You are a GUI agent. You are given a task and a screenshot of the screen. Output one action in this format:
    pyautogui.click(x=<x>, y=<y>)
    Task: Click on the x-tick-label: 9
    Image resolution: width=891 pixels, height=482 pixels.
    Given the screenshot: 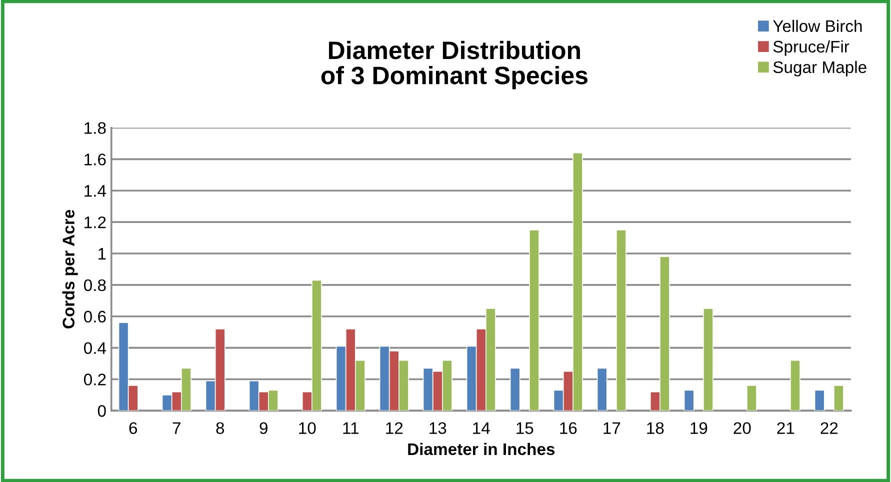 What is the action you would take?
    pyautogui.click(x=264, y=428)
    